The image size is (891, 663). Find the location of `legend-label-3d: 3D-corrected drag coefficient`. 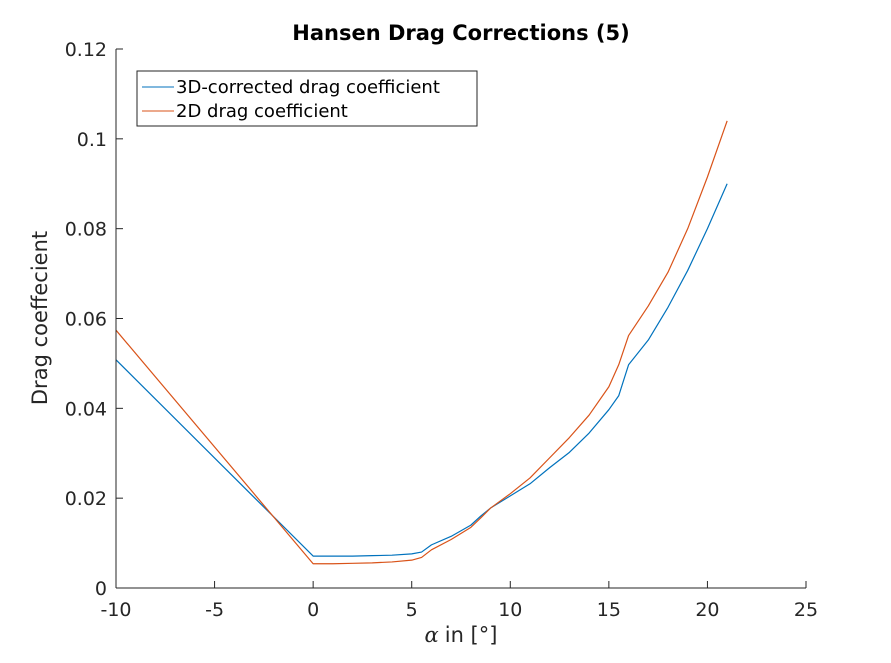

legend-label-3d: 3D-corrected drag coefficient is located at coordinates (308, 87).